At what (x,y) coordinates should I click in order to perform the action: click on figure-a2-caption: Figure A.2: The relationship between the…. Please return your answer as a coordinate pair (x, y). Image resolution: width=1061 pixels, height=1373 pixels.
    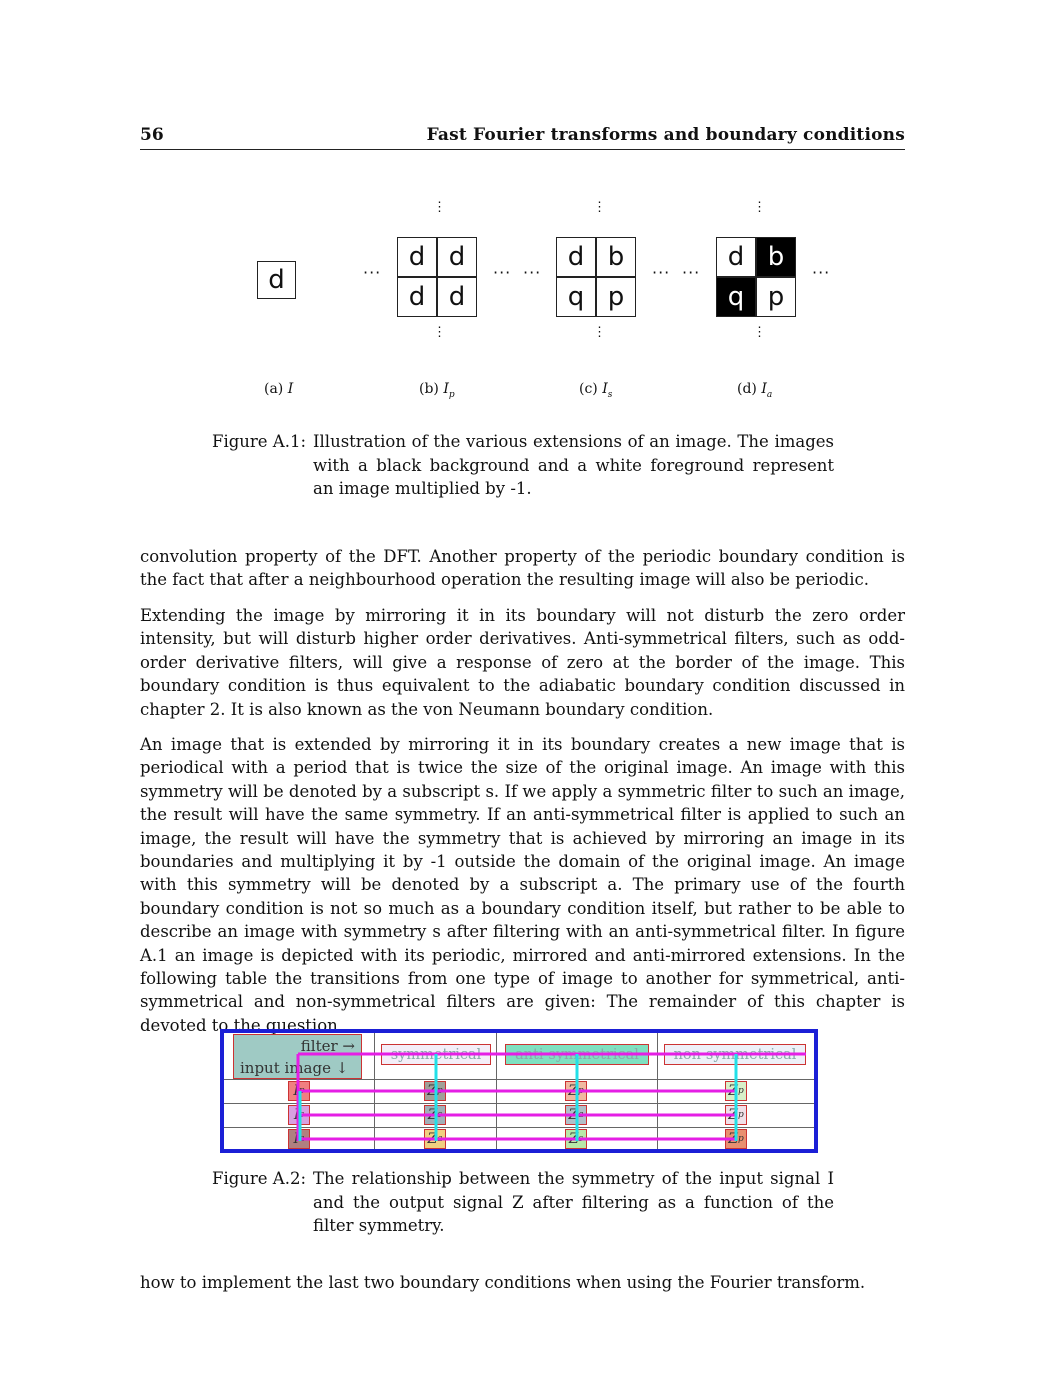
    Looking at the image, I should click on (523, 1203).